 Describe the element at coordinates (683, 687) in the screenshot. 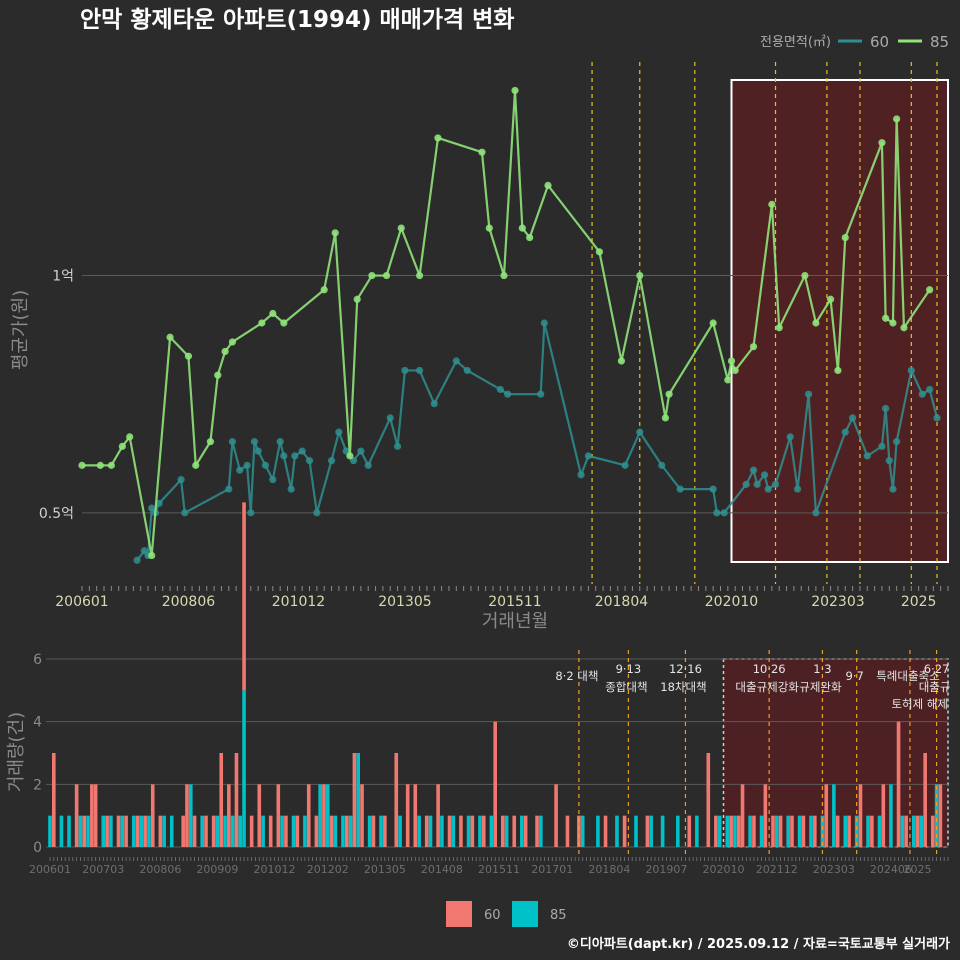

I see `policy-text-label: 18차대책` at that location.